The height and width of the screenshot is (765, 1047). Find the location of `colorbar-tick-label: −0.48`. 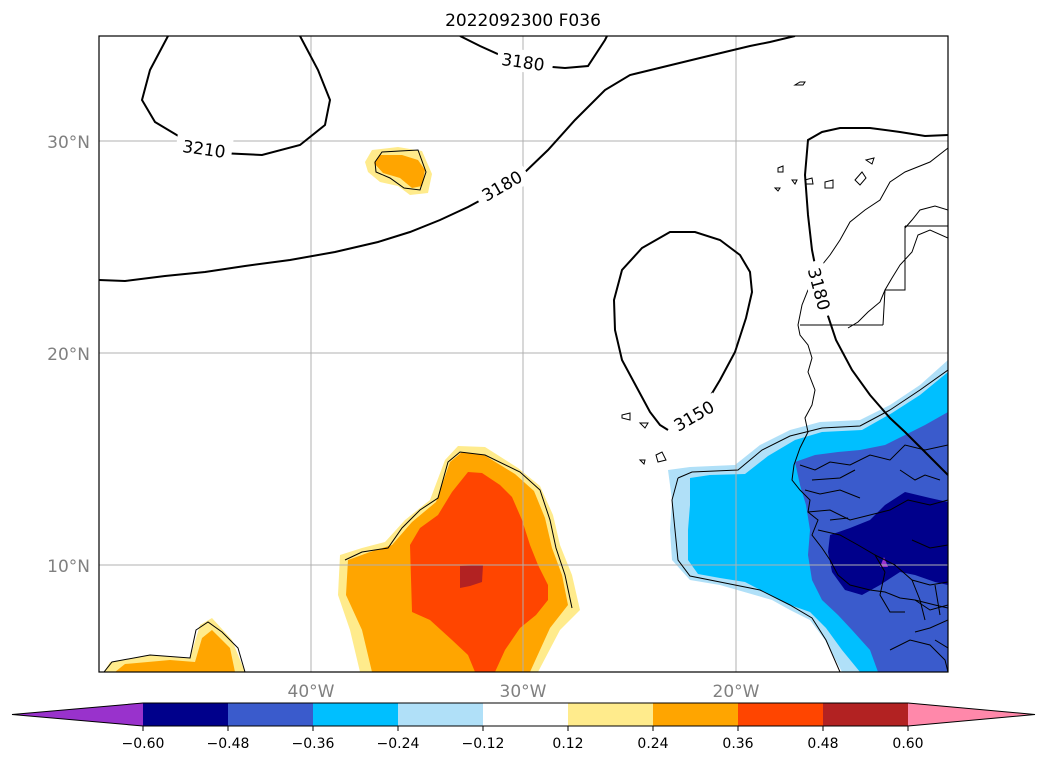

colorbar-tick-label: −0.48 is located at coordinates (228, 744).